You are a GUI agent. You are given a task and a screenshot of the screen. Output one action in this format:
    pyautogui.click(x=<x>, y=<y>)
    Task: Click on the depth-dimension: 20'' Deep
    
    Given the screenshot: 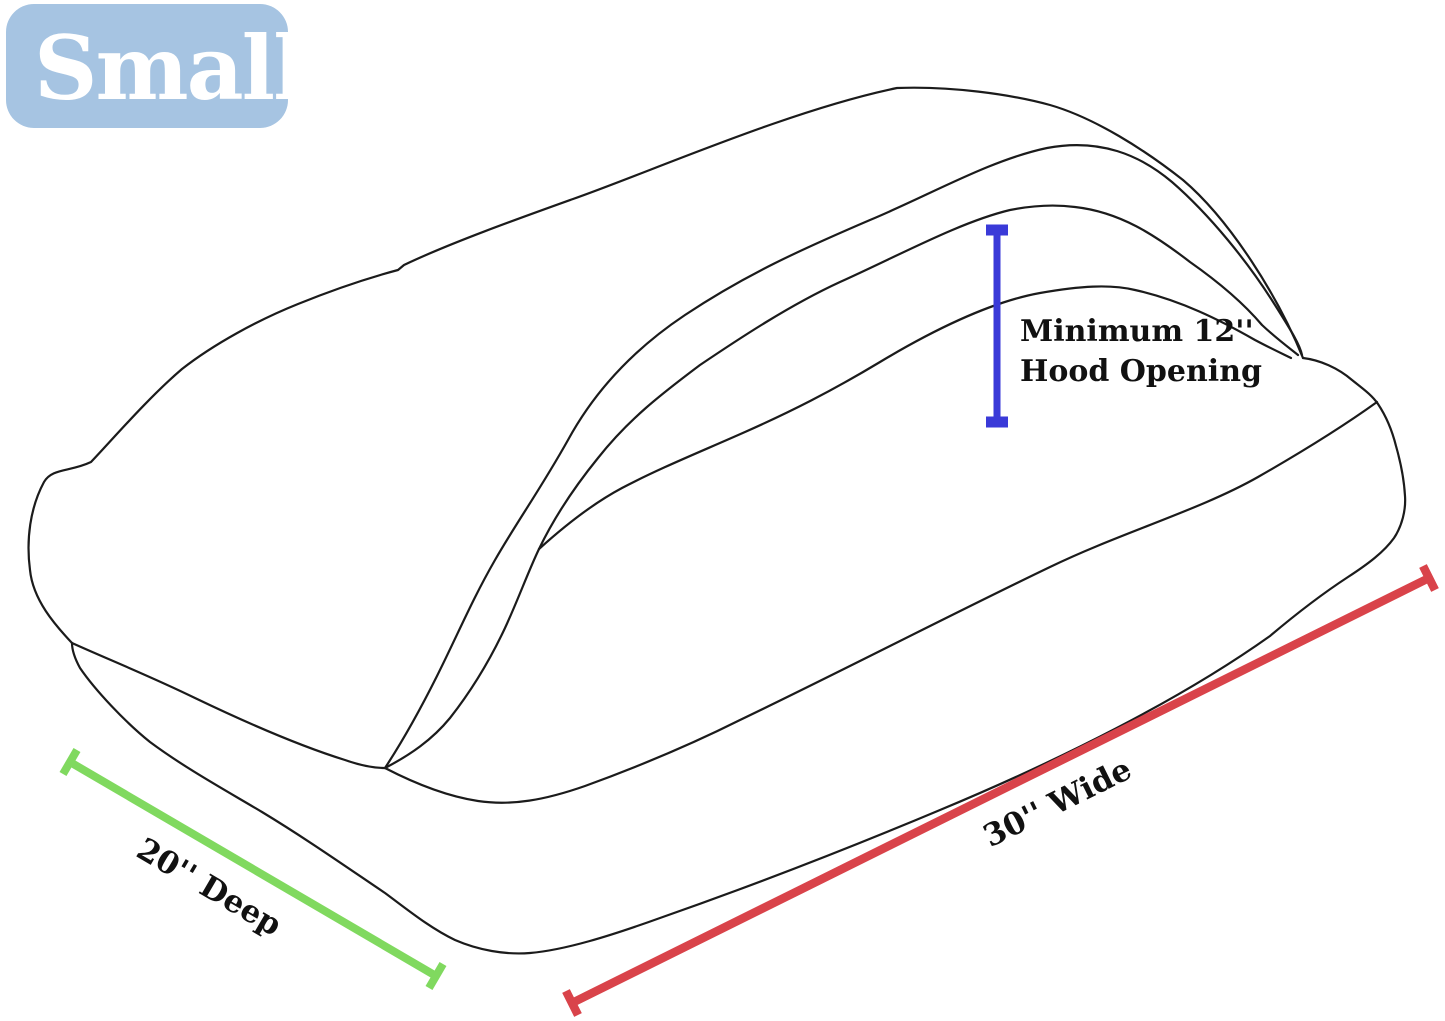 What is the action you would take?
    pyautogui.click(x=253, y=869)
    